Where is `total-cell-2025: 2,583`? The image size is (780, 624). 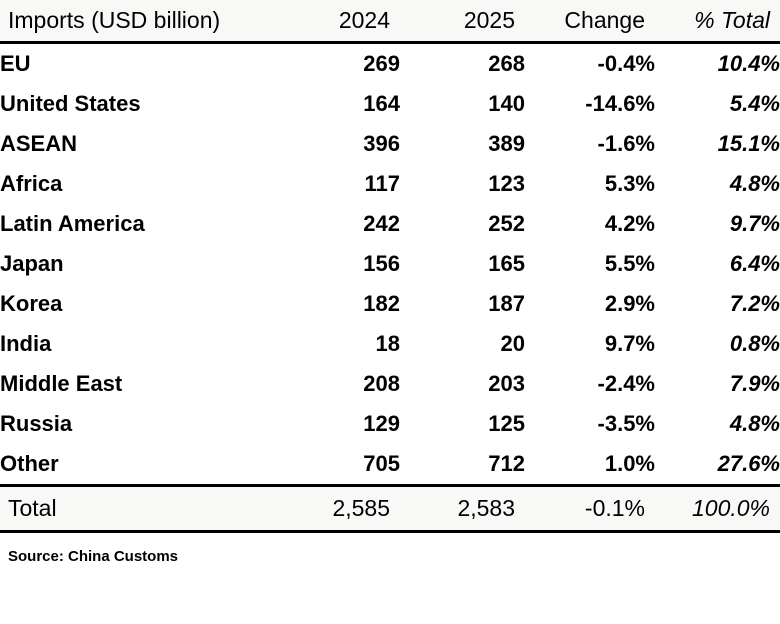
total-cell-2025: 2,583 is located at coordinates (462, 508).